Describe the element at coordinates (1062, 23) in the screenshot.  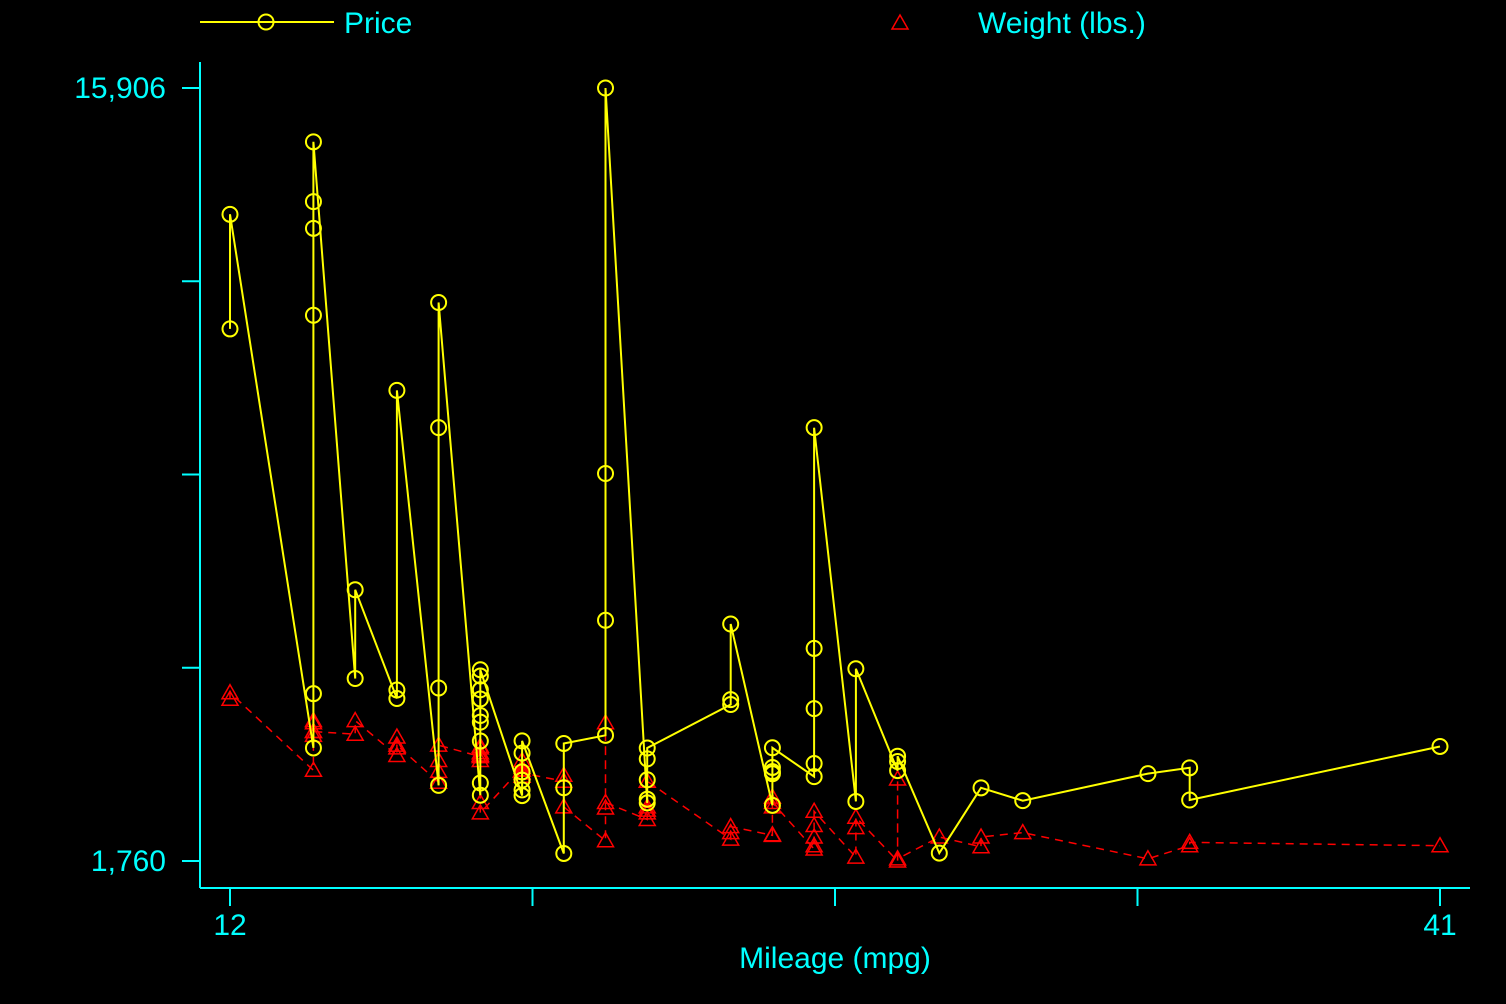
I see `legend-weight-label: Weight (lbs.)` at that location.